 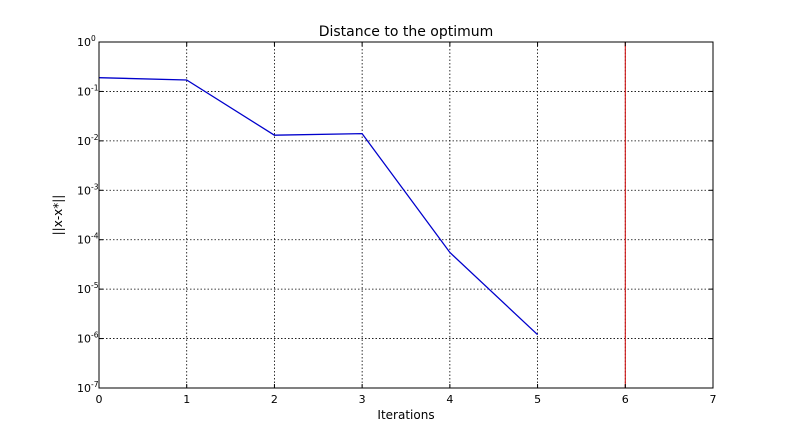 What do you see at coordinates (58, 215) in the screenshot?
I see `y-axis-label: ||x-x*||` at bounding box center [58, 215].